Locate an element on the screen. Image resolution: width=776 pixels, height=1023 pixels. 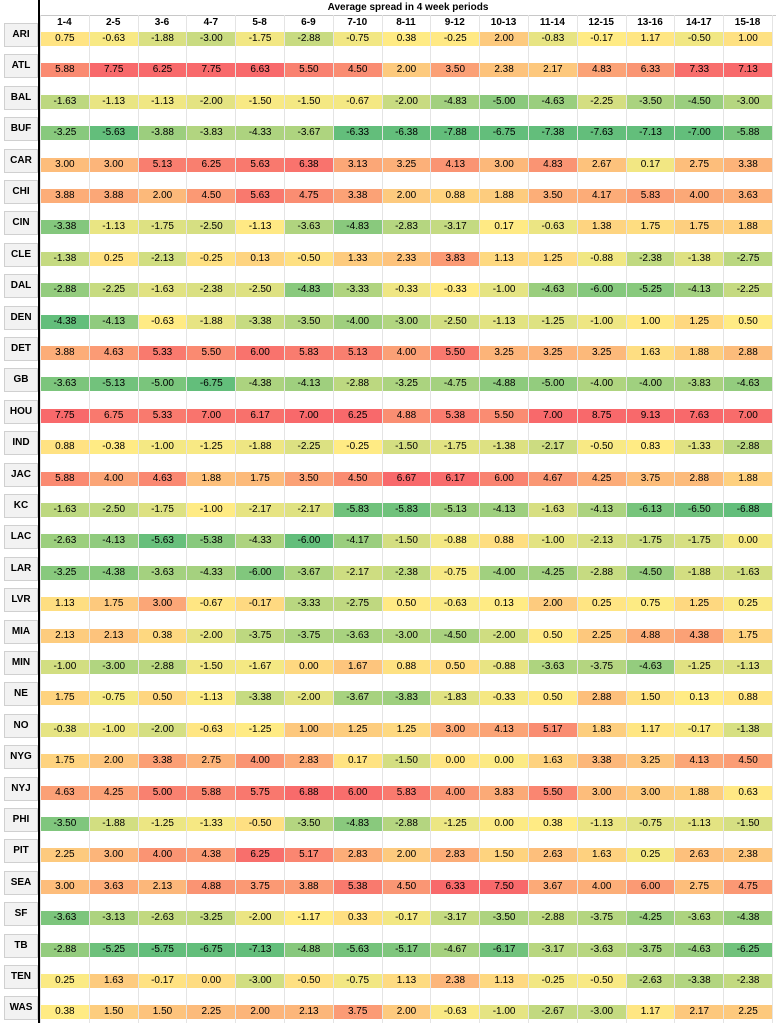
spread-cell: 4.75 is located at coordinates (309, 196).